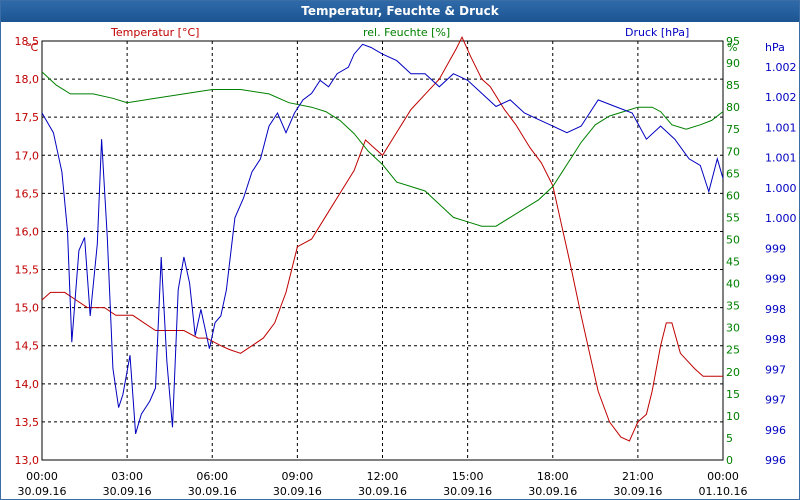  What do you see at coordinates (733, 416) in the screenshot?
I see `y-tick-humidity: 10` at bounding box center [733, 416].